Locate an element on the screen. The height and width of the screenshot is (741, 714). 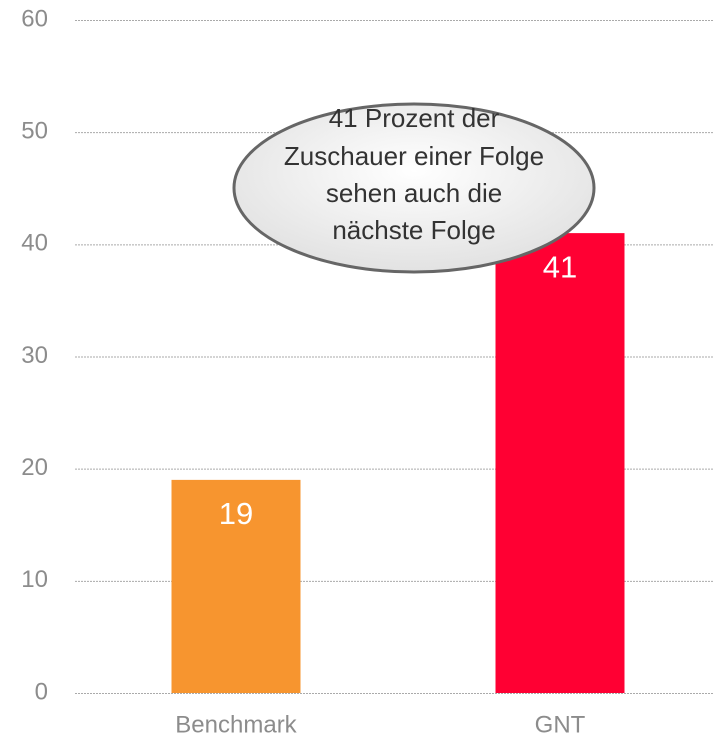
y-tick-label: 20 is located at coordinates (34, 467).